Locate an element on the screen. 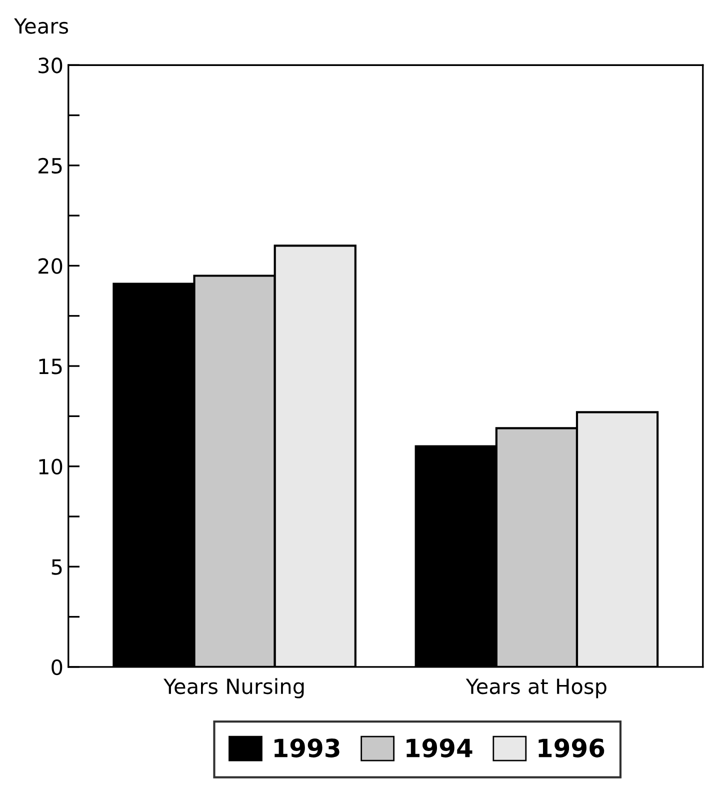 The width and height of the screenshot is (705, 794). y-tick-label: 5 is located at coordinates (57, 567).